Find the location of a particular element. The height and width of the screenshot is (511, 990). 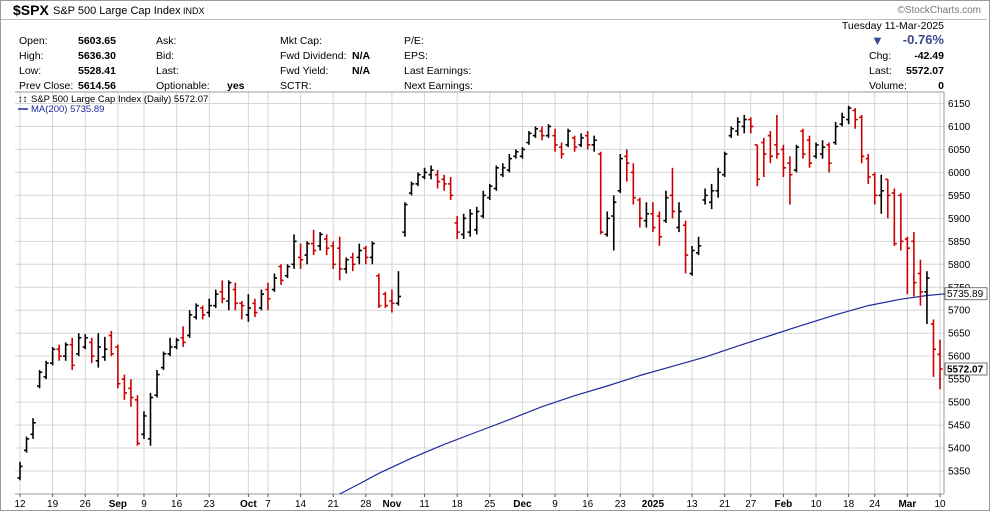

bid-label: Bid: is located at coordinates (165, 56).